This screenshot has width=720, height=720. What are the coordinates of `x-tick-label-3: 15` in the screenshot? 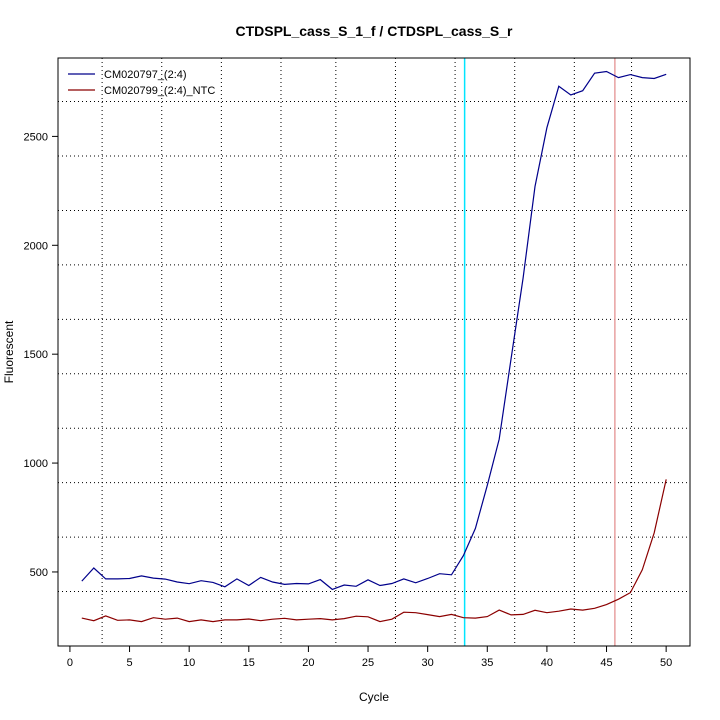 It's located at (249, 663).